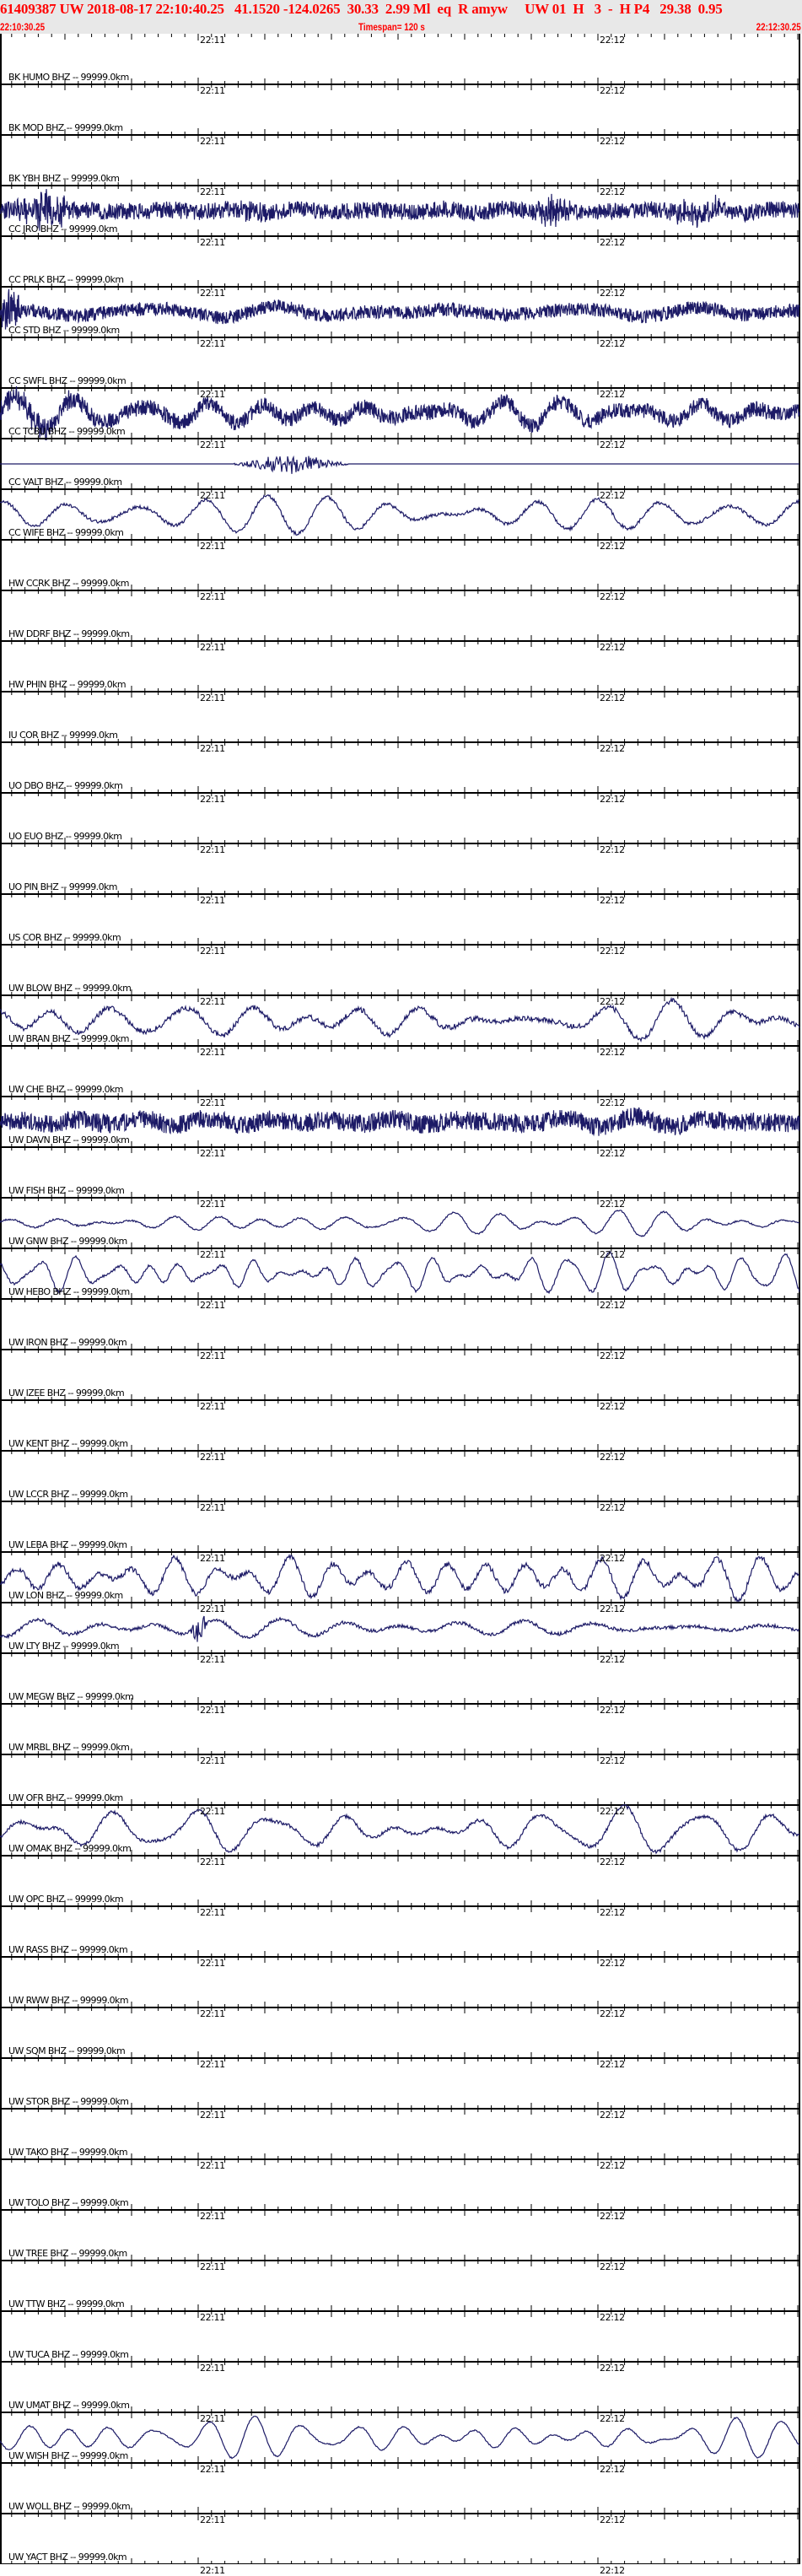  Describe the element at coordinates (68, 2101) in the screenshot. I see `channel-label: UW STOR BHZ -- 99999.0km` at that location.